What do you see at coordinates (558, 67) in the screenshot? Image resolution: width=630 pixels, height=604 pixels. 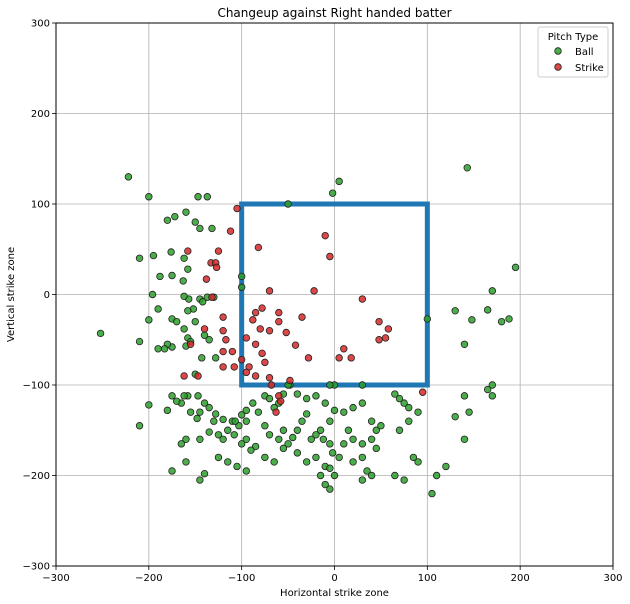 I see `legend-marker-strike` at bounding box center [558, 67].